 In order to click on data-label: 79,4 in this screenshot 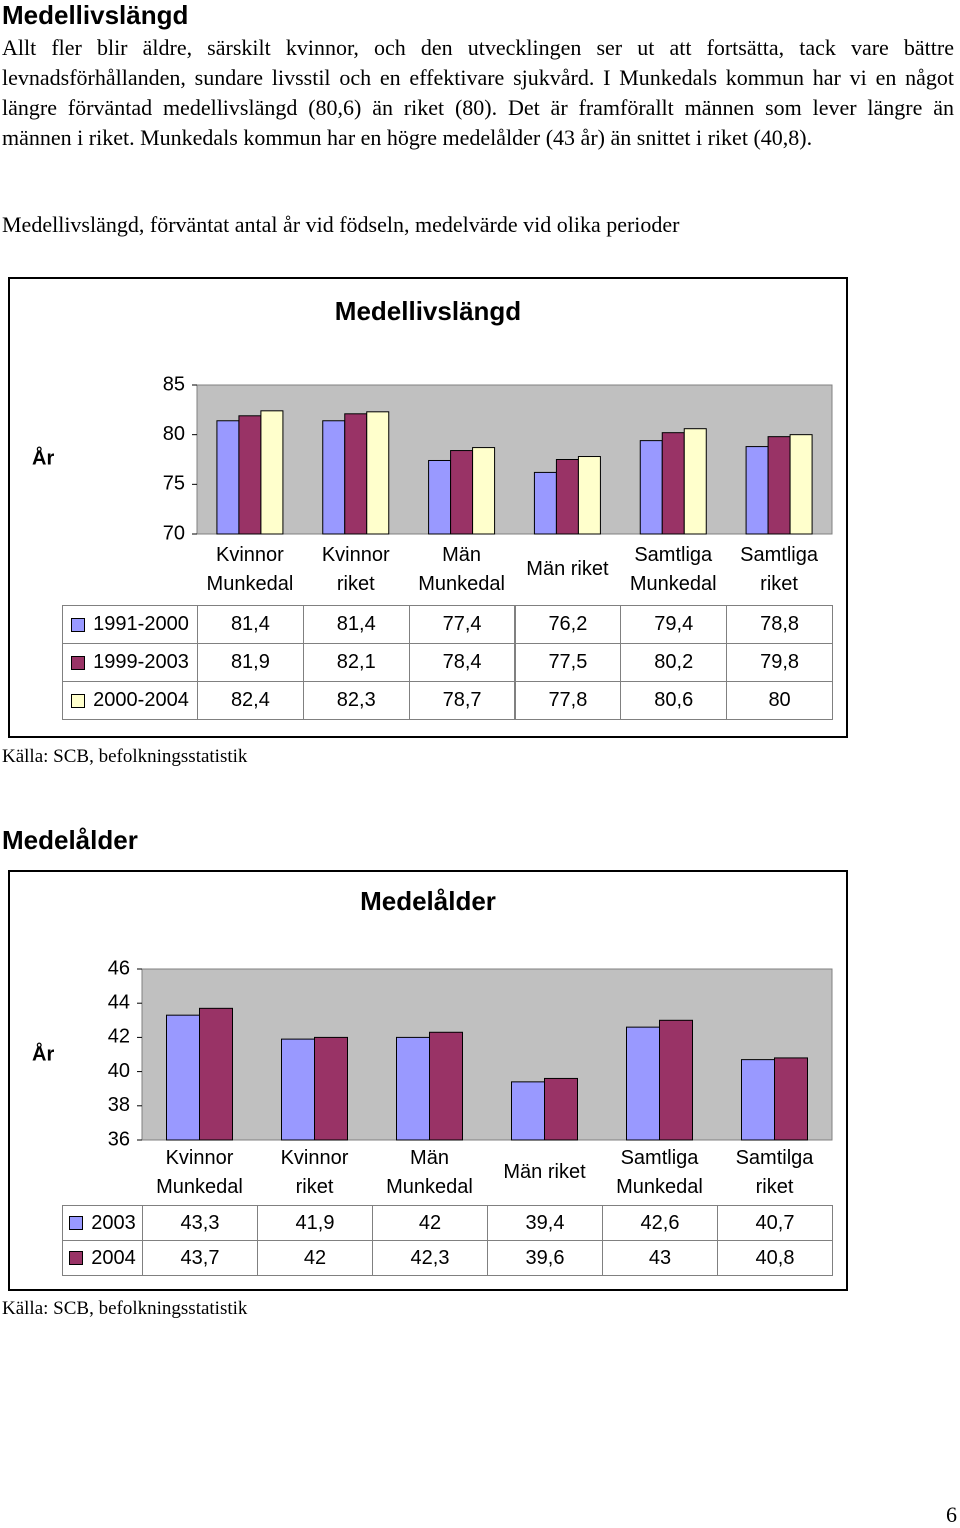, I will do `click(674, 624)`.